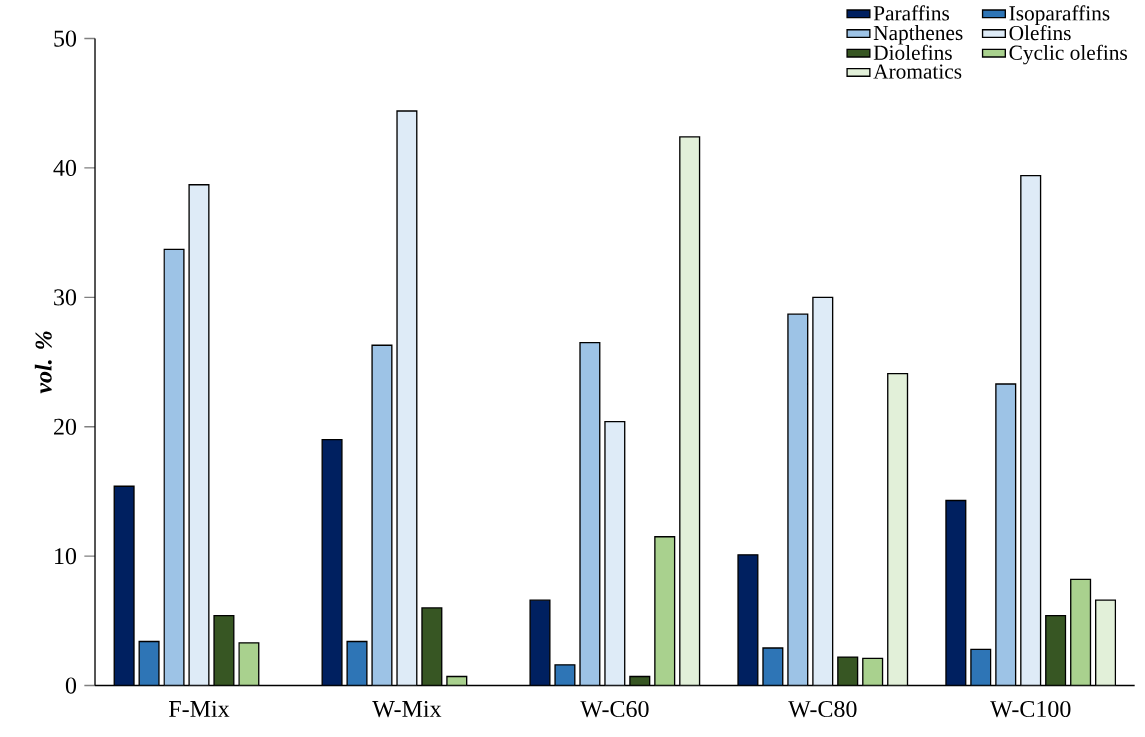 Image resolution: width=1145 pixels, height=737 pixels. I want to click on legend-label: Napthenes, so click(918, 35).